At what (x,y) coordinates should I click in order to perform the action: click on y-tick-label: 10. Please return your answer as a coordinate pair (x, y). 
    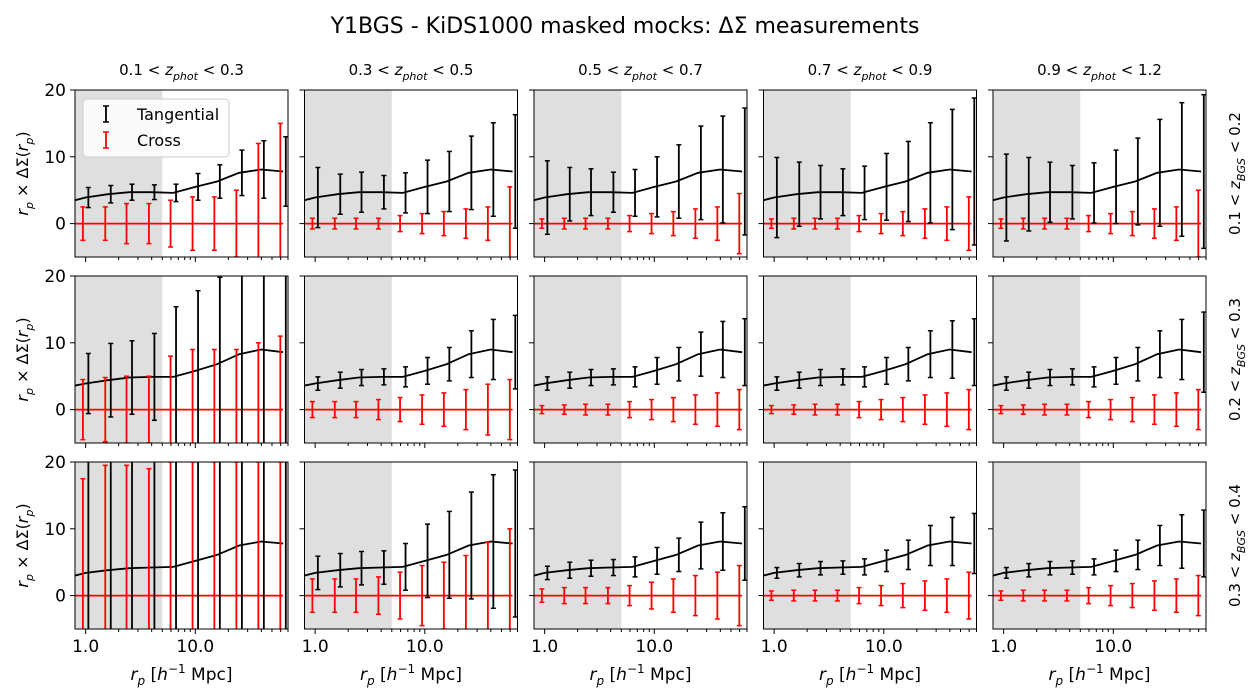
    Looking at the image, I should click on (55, 158).